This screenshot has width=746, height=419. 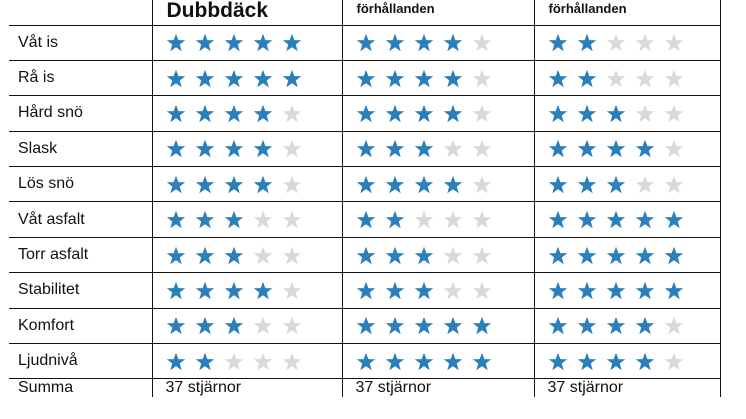 I want to click on table-row: Torr asfalt, so click(x=365, y=255).